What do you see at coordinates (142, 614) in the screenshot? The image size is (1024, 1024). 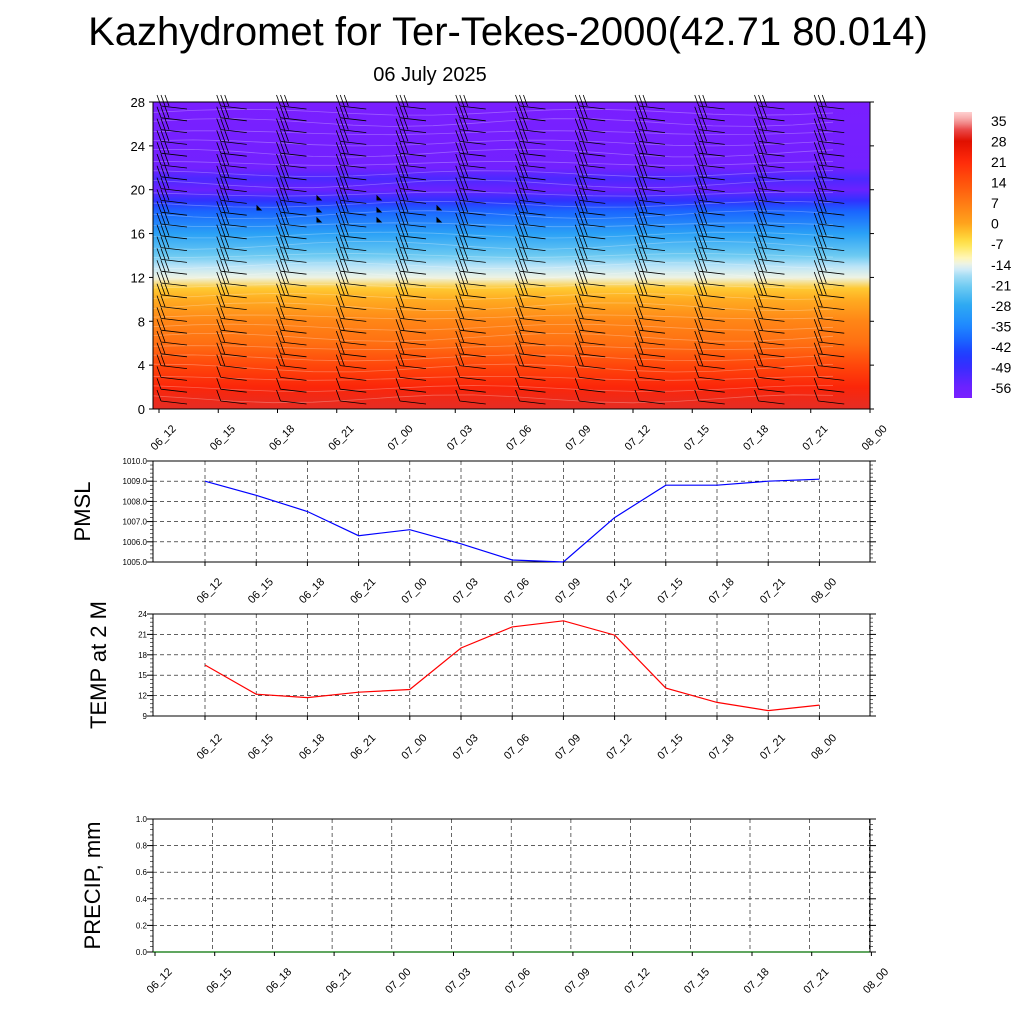 I see `y-tick-label: 24` at bounding box center [142, 614].